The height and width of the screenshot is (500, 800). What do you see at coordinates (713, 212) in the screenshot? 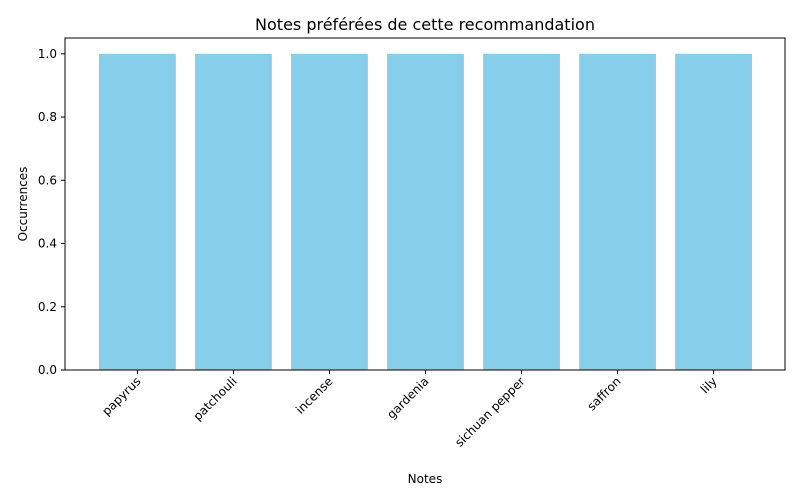
I see `bar-lily` at bounding box center [713, 212].